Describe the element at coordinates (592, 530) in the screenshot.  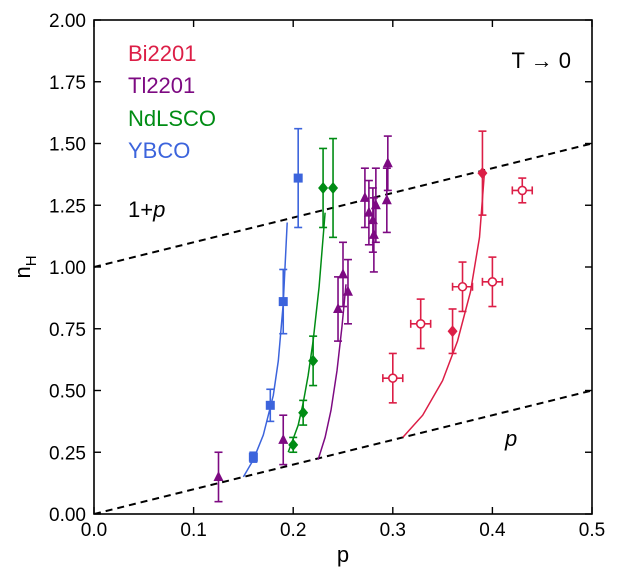
I see `x-tick-label: 0.5` at that location.